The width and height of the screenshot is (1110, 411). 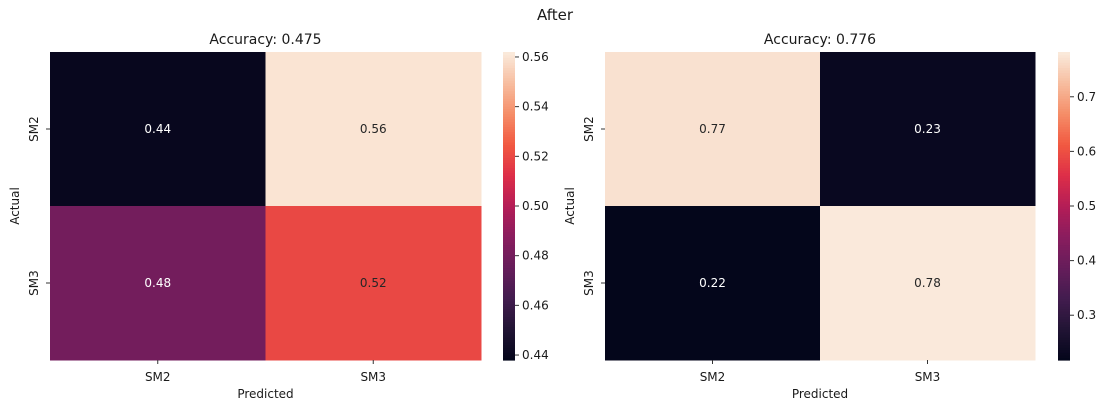 I want to click on cell-value-label: 0.77, so click(x=712, y=129).